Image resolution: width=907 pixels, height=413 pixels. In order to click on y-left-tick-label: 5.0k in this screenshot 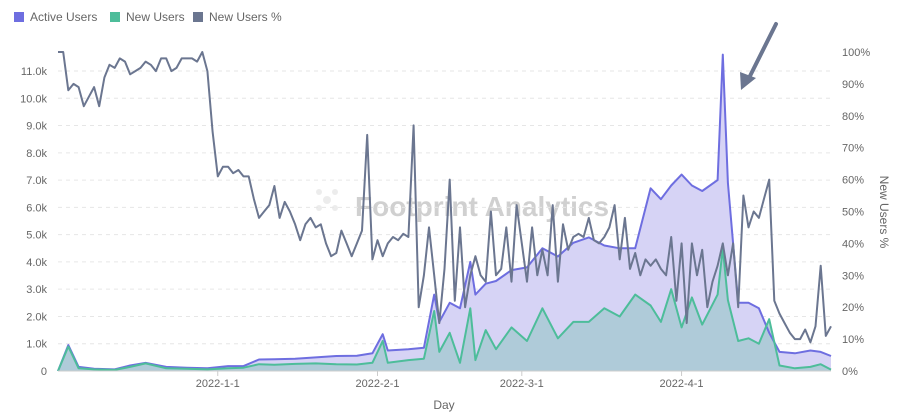, I will do `click(36, 236)`.